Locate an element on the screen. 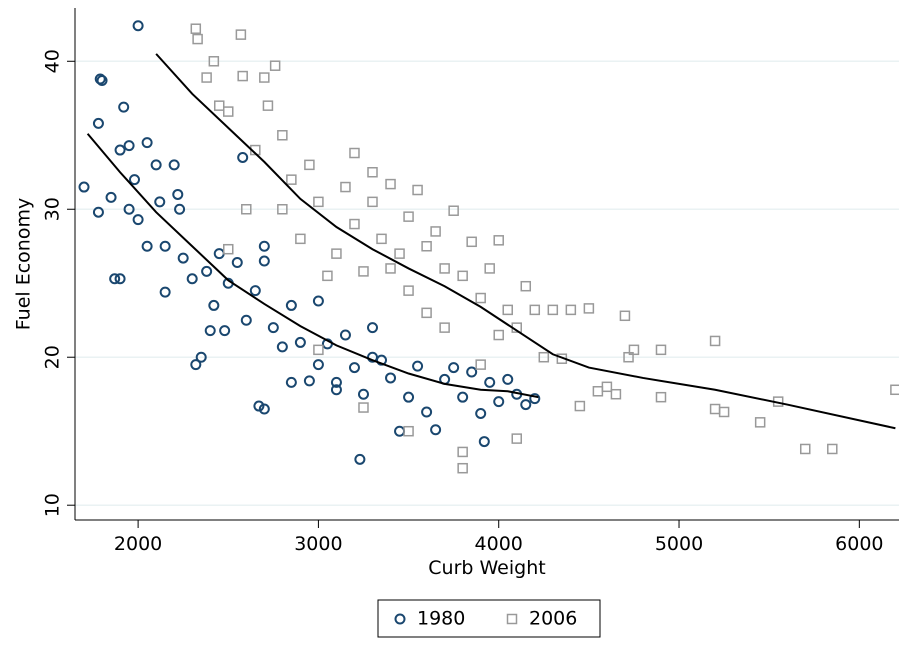 The width and height of the screenshot is (899, 645). x-tick-label: 2000 is located at coordinates (138, 544).